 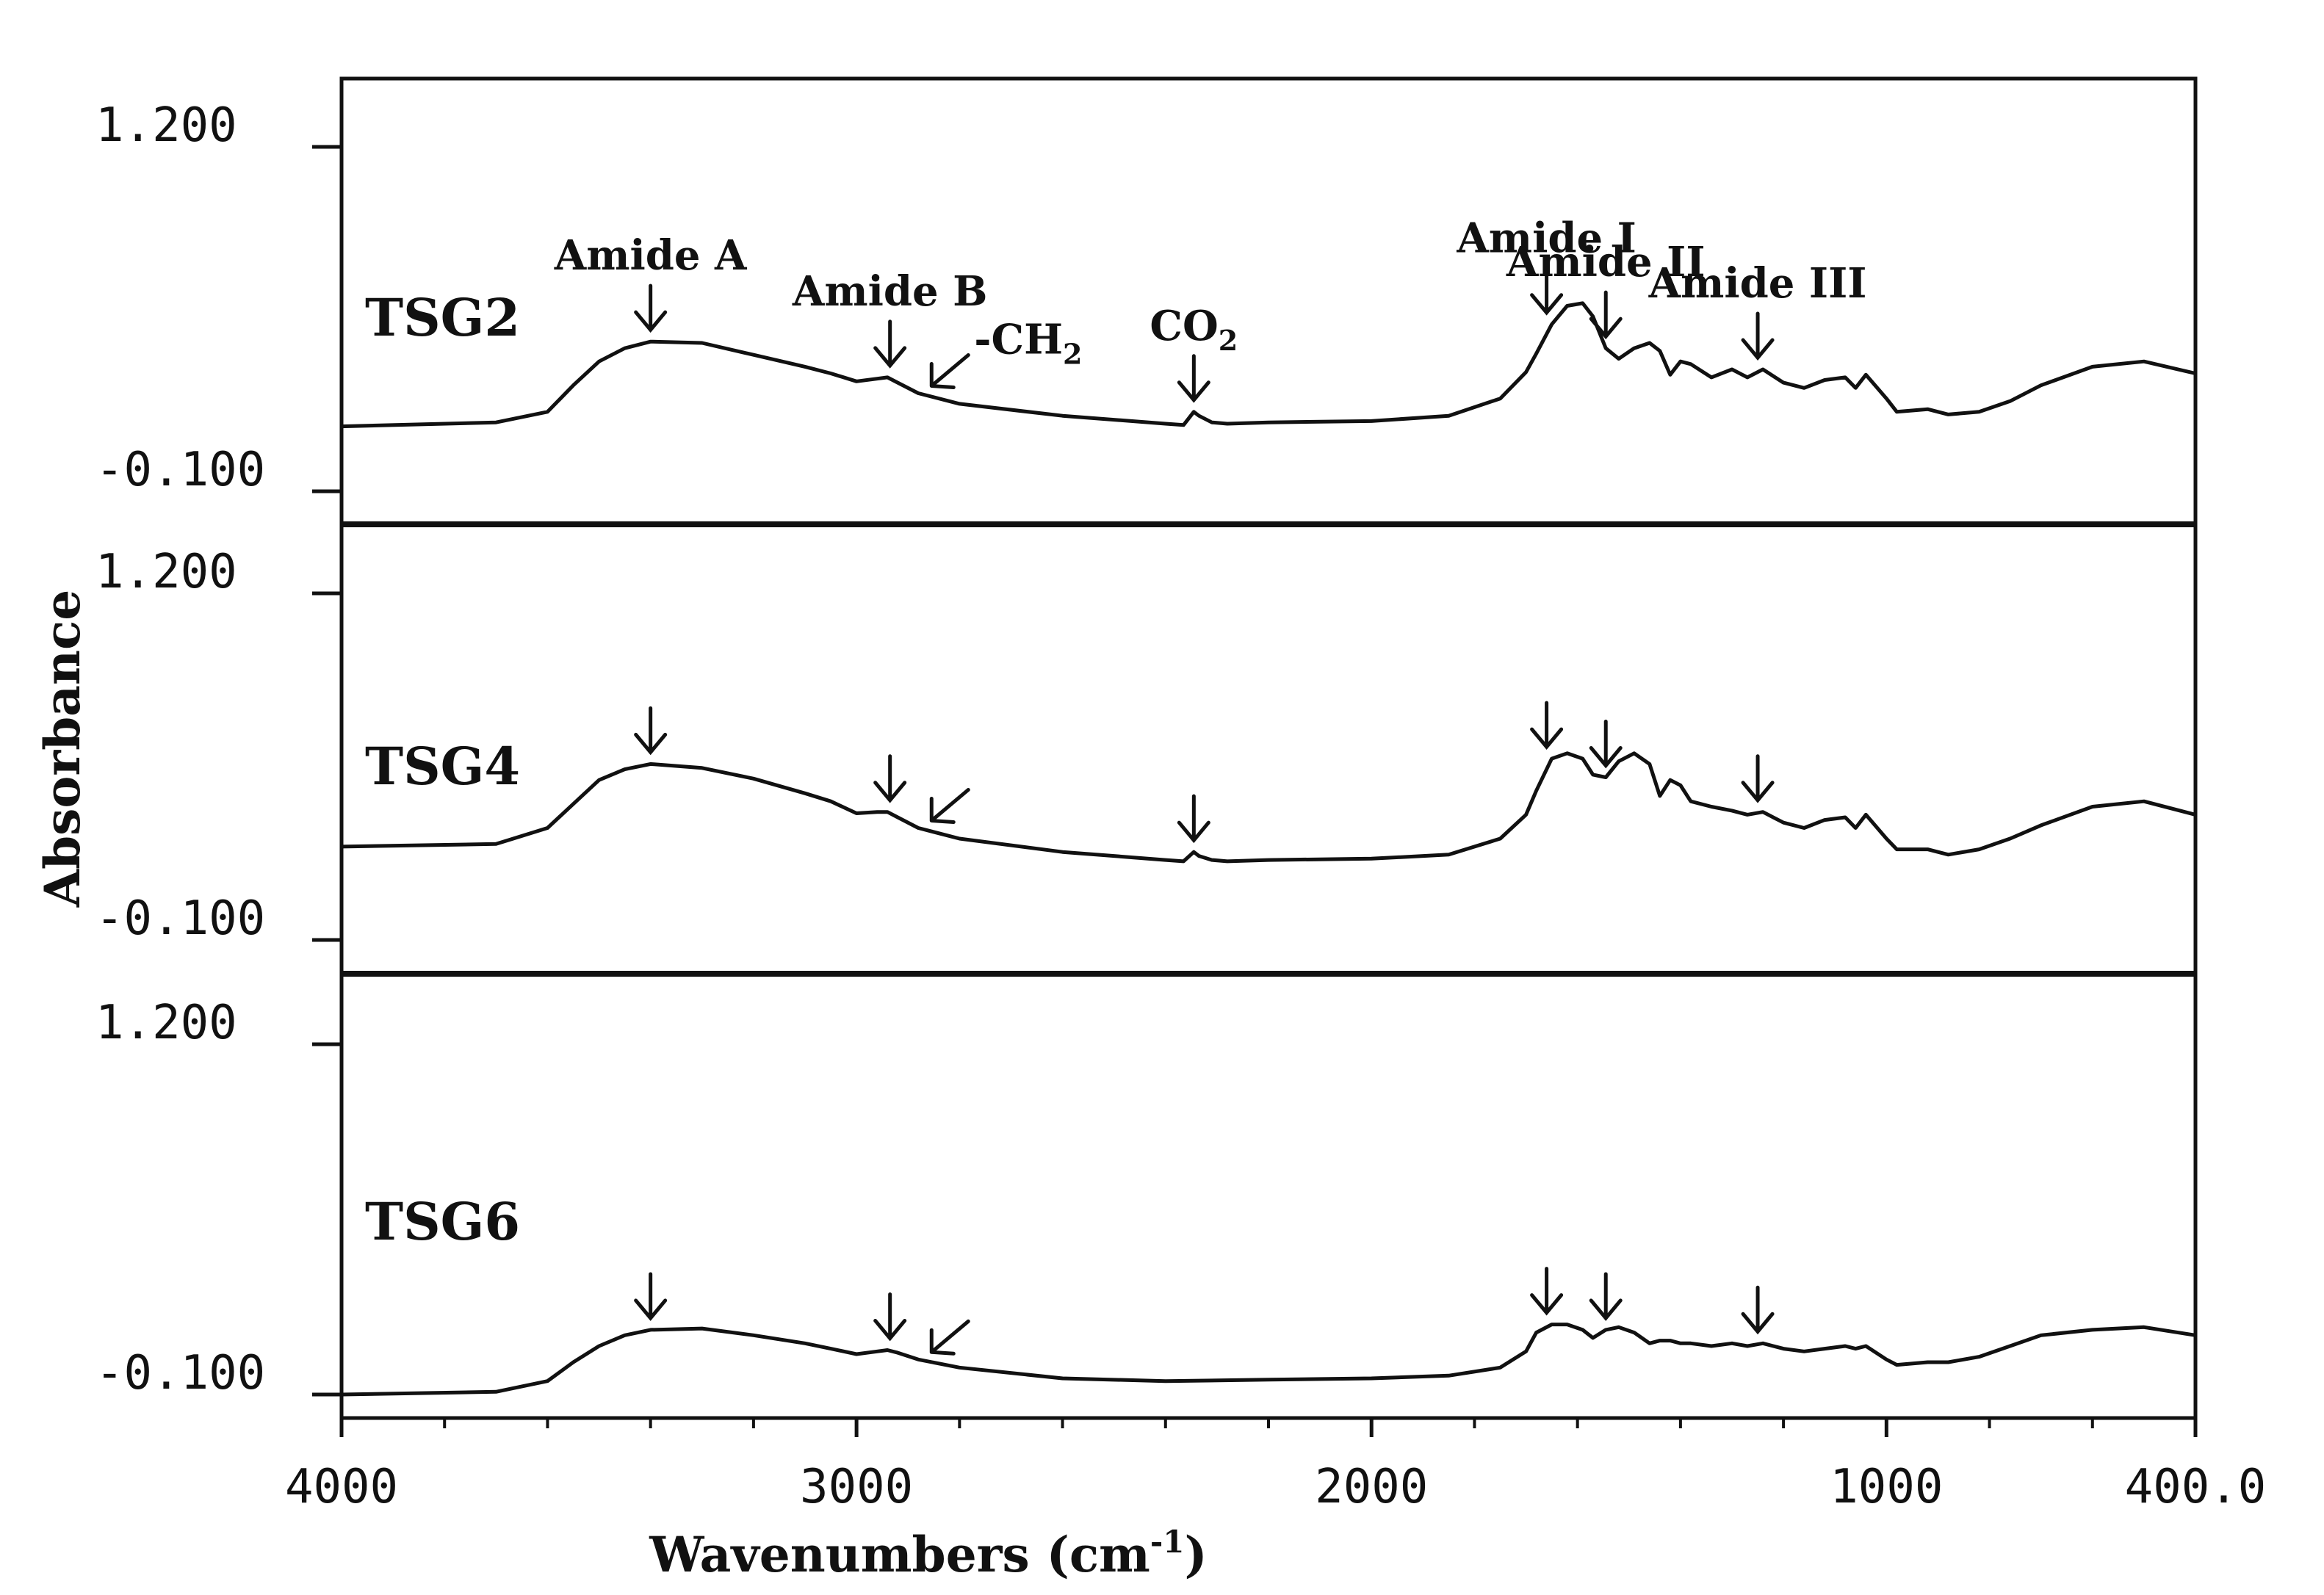 I want to click on annotation-arrow-p1-1: Amide A, so click(x=651, y=282).